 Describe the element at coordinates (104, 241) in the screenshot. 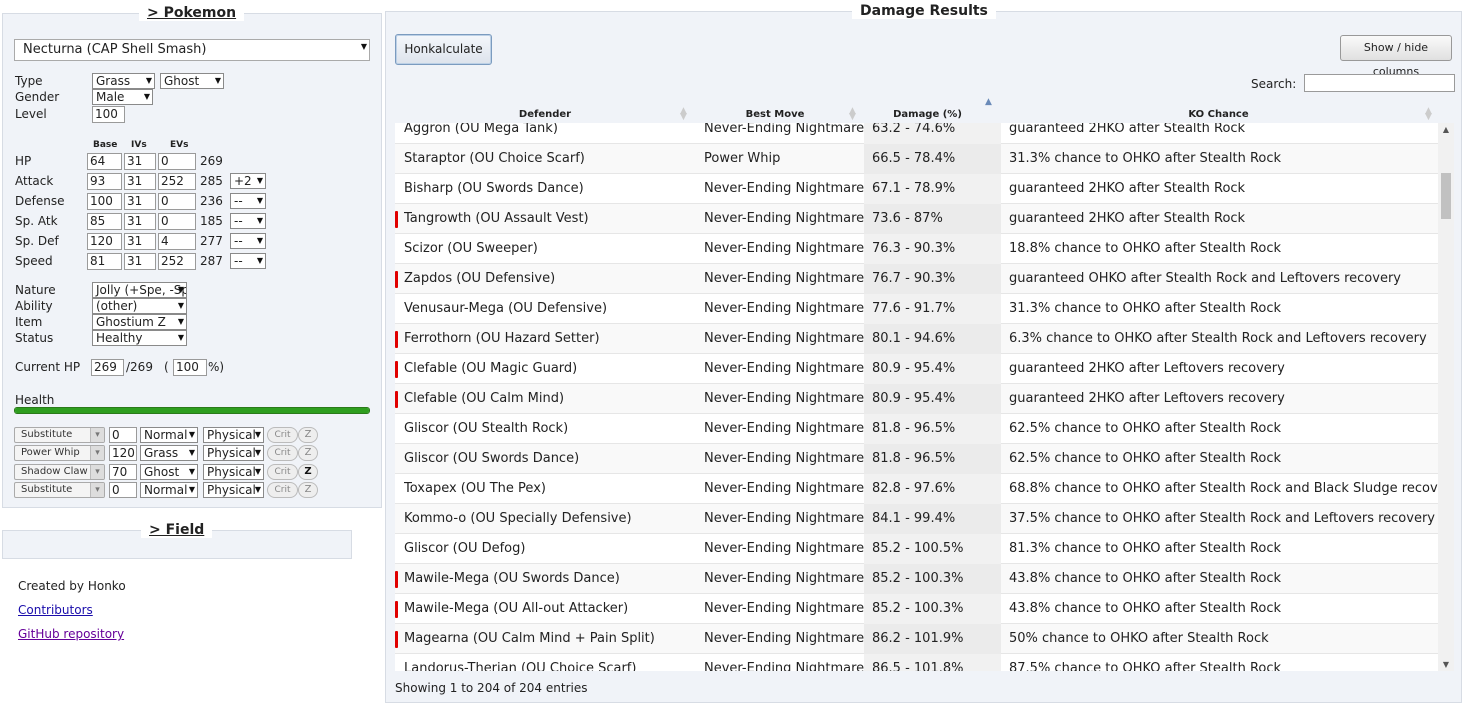

I see `stat-base-spdef: 120` at that location.